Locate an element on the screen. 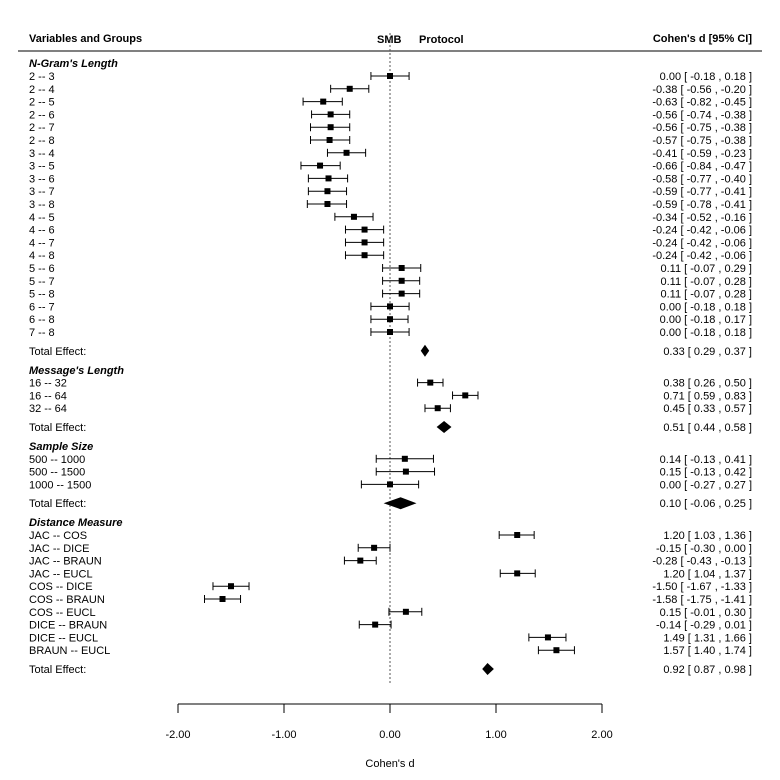  table-row: 7 -- 8 0.00 [ -0.18 , 0.18 ] is located at coordinates (390, 333).